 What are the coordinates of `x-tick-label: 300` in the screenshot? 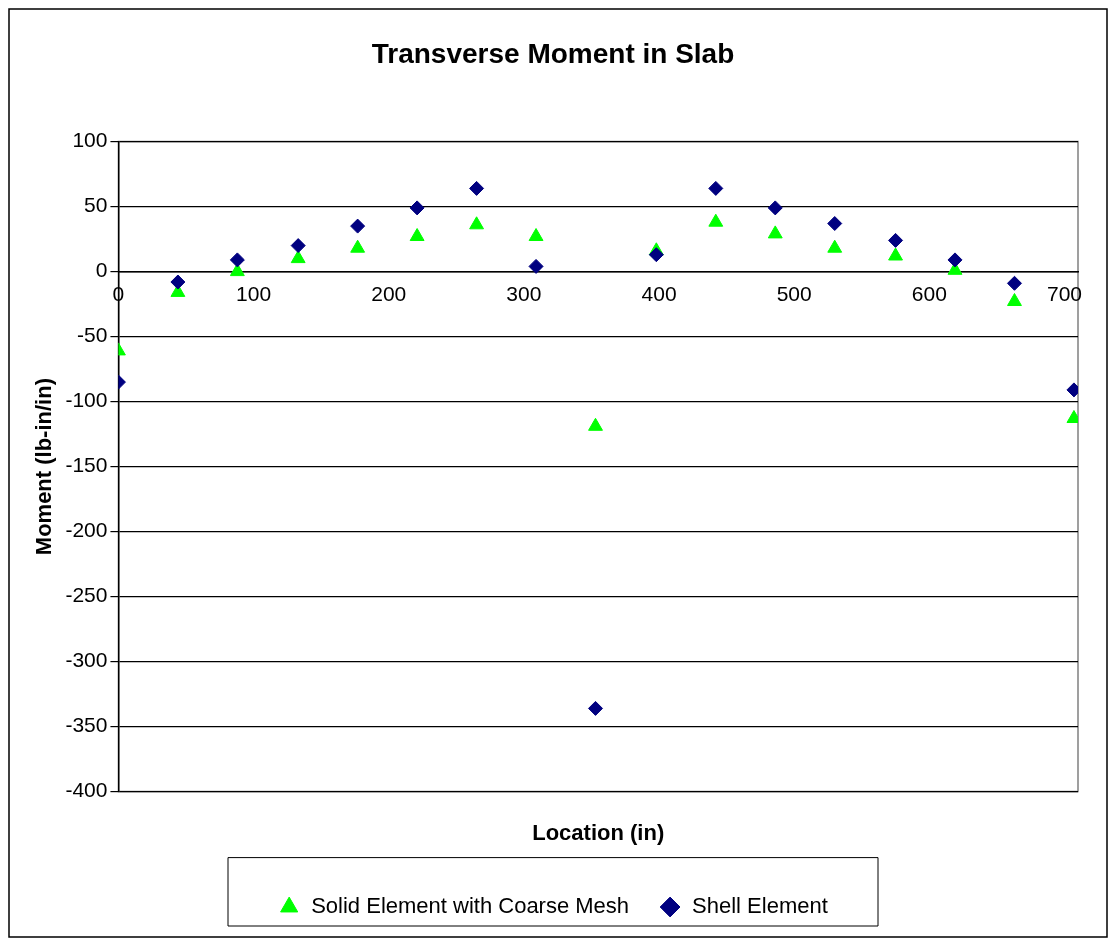 It's located at (524, 293).